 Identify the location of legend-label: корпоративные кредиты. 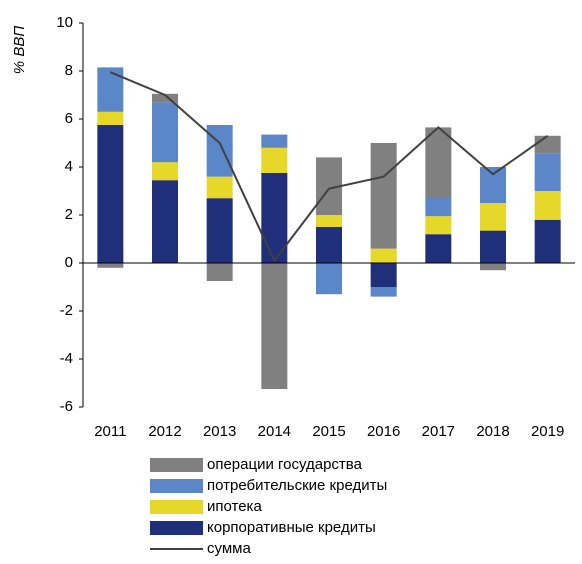
(291, 527).